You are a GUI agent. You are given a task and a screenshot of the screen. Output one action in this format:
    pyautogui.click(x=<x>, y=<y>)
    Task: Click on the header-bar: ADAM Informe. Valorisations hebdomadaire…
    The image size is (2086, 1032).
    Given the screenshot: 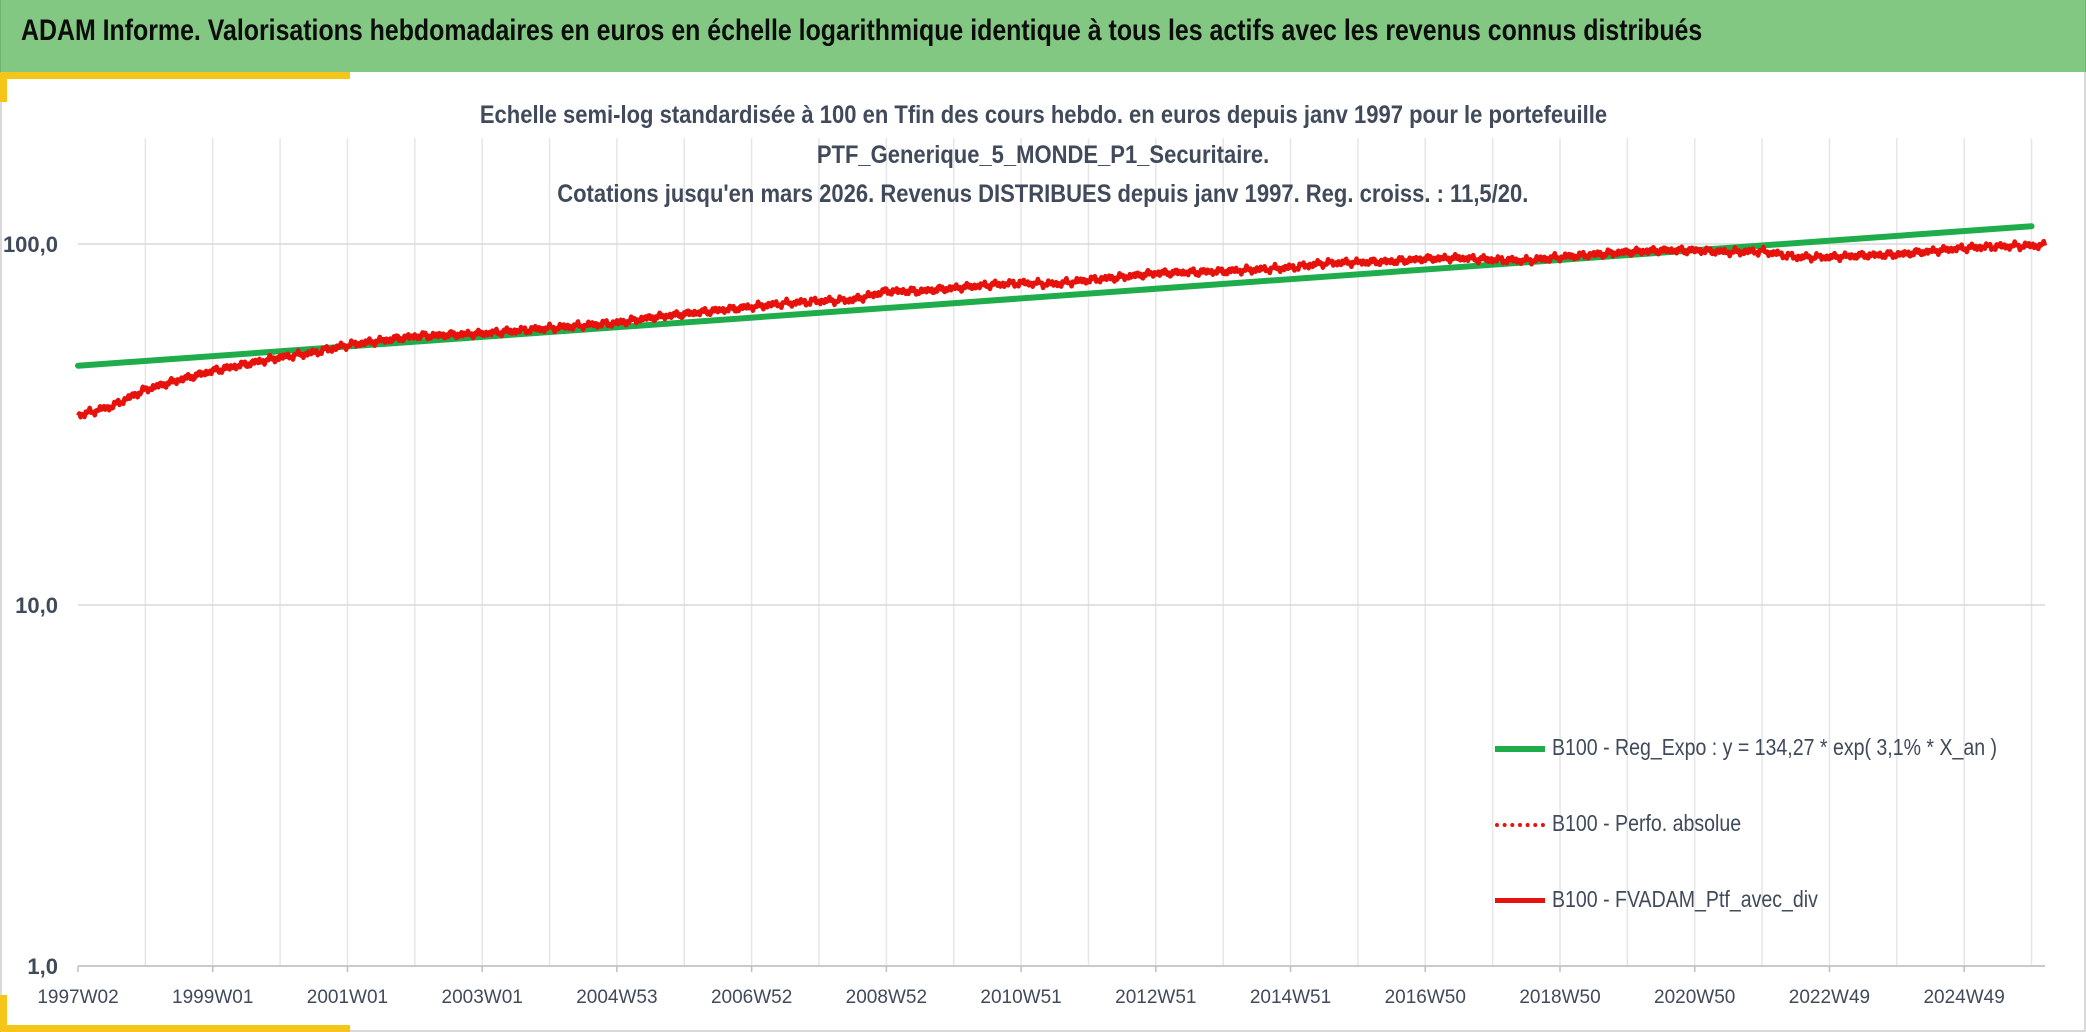 What is the action you would take?
    pyautogui.click(x=1043, y=36)
    